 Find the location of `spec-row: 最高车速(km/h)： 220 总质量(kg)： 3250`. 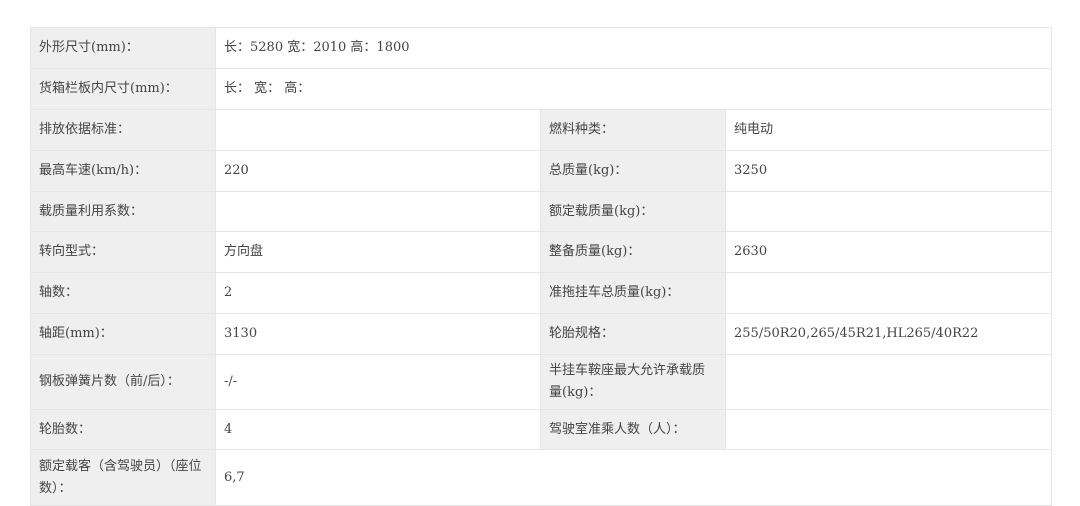

spec-row: 最高车速(km/h)： 220 总质量(kg)： 3250 is located at coordinates (541, 171).